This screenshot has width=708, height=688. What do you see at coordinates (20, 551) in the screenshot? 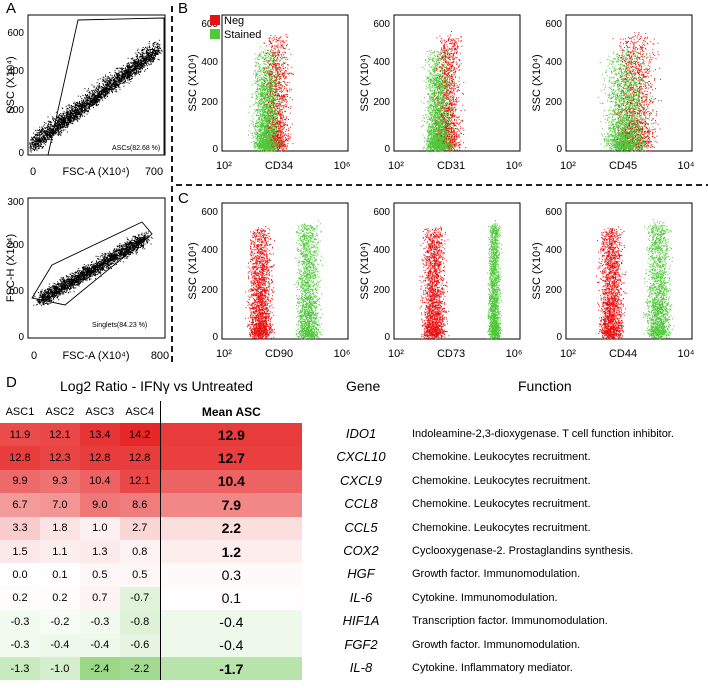
I see `heat-cell: 1.5` at bounding box center [20, 551].